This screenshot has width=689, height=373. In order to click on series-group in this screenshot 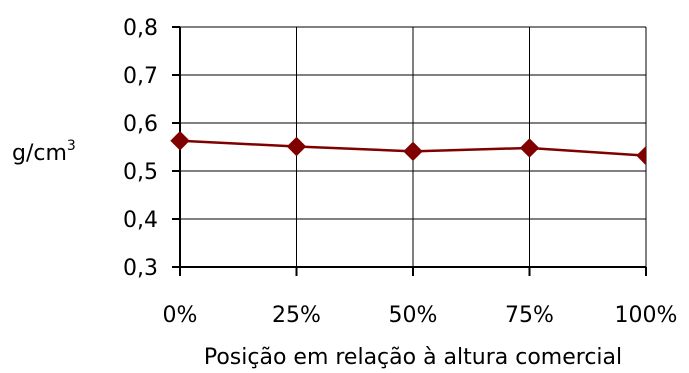, I will do `click(408, 148)`.